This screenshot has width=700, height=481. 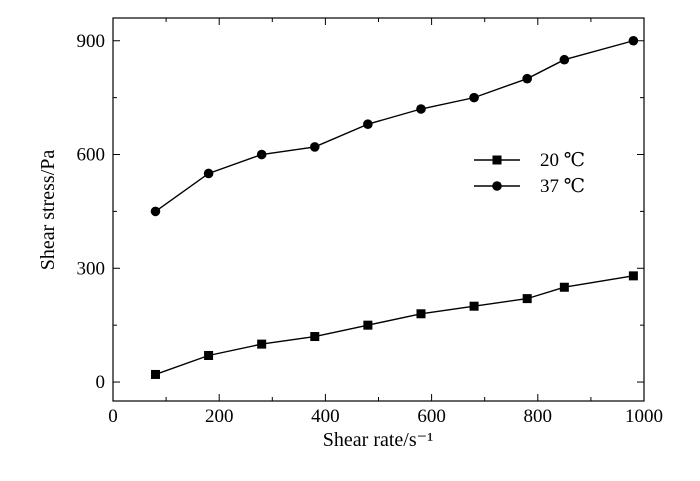 I want to click on y-tick-label: 0, so click(x=101, y=382).